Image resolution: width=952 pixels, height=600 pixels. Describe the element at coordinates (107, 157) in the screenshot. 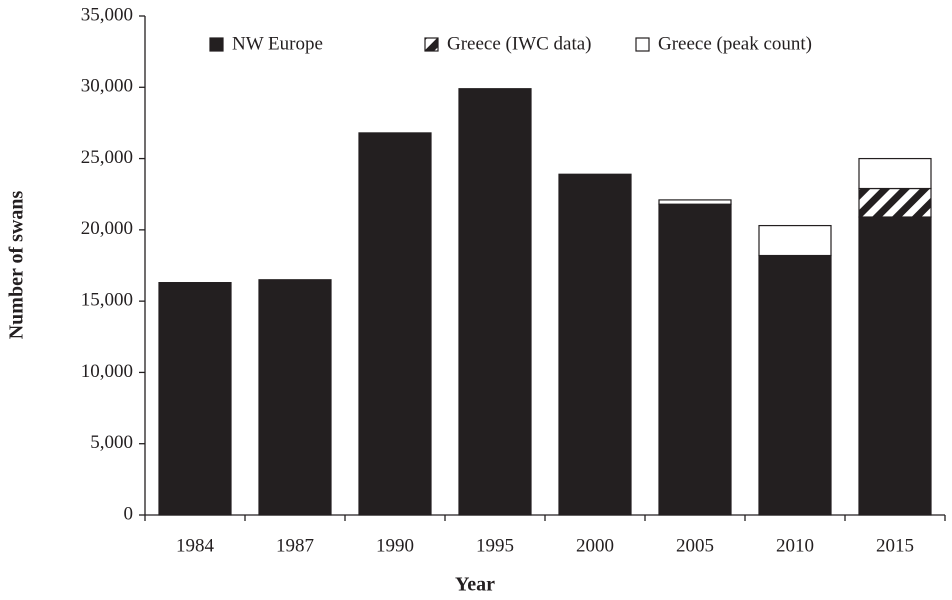

I see `y-tick-label: 25,000` at that location.